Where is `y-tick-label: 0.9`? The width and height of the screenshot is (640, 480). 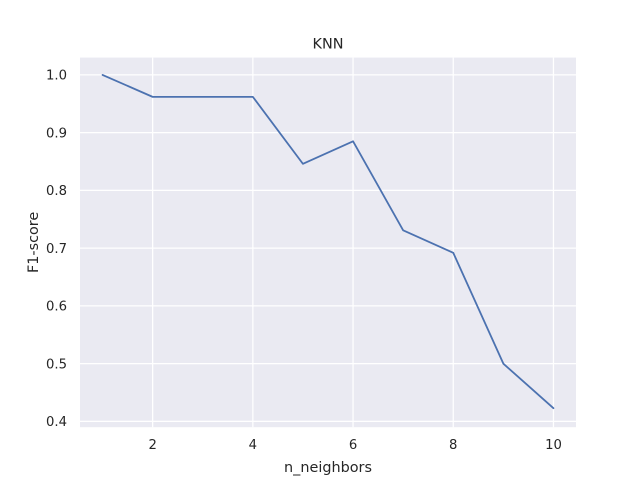 y-tick-label: 0.9 is located at coordinates (56, 133).